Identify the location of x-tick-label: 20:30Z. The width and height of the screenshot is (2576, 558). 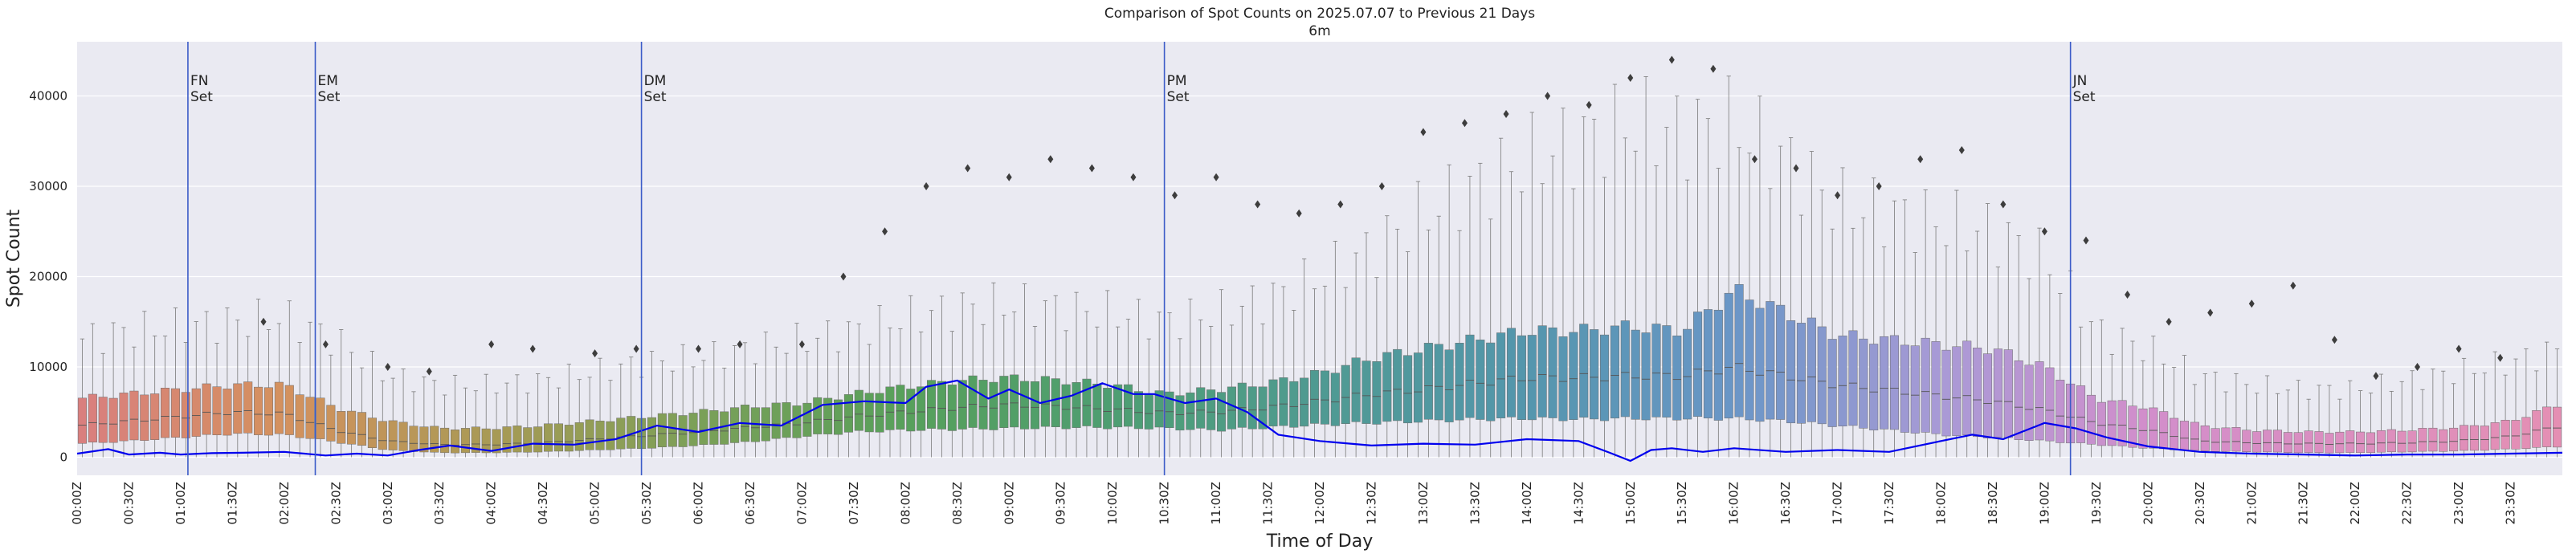
(2200, 503).